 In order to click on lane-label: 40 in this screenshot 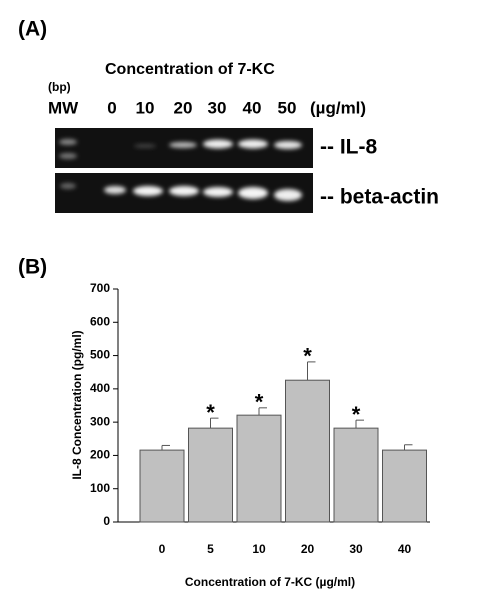, I will do `click(252, 107)`.